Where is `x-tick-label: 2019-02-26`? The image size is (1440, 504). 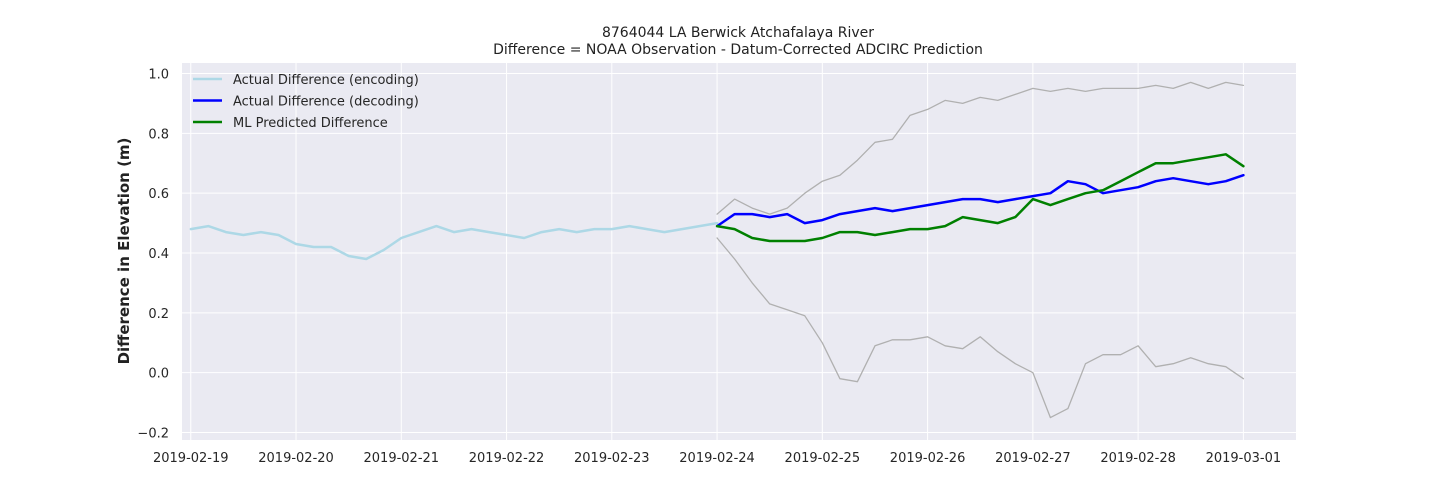 x-tick-label: 2019-02-26 is located at coordinates (928, 458).